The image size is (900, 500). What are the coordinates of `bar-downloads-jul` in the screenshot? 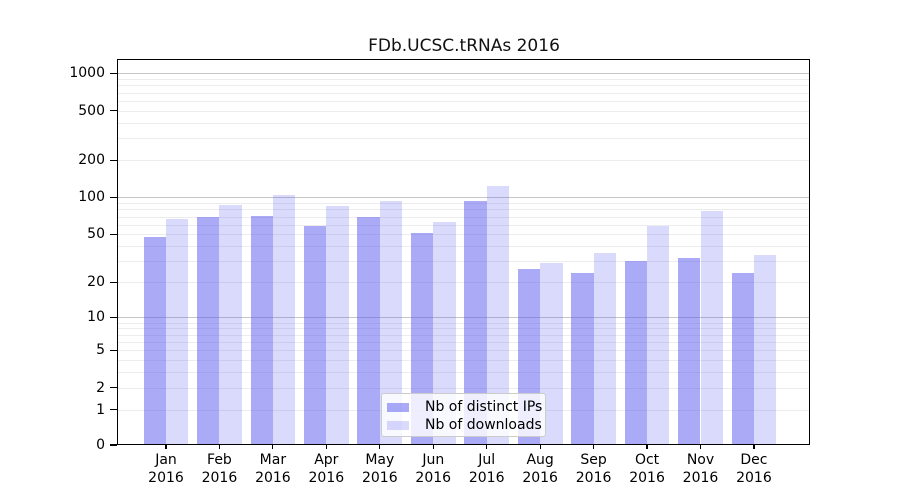 It's located at (498, 315).